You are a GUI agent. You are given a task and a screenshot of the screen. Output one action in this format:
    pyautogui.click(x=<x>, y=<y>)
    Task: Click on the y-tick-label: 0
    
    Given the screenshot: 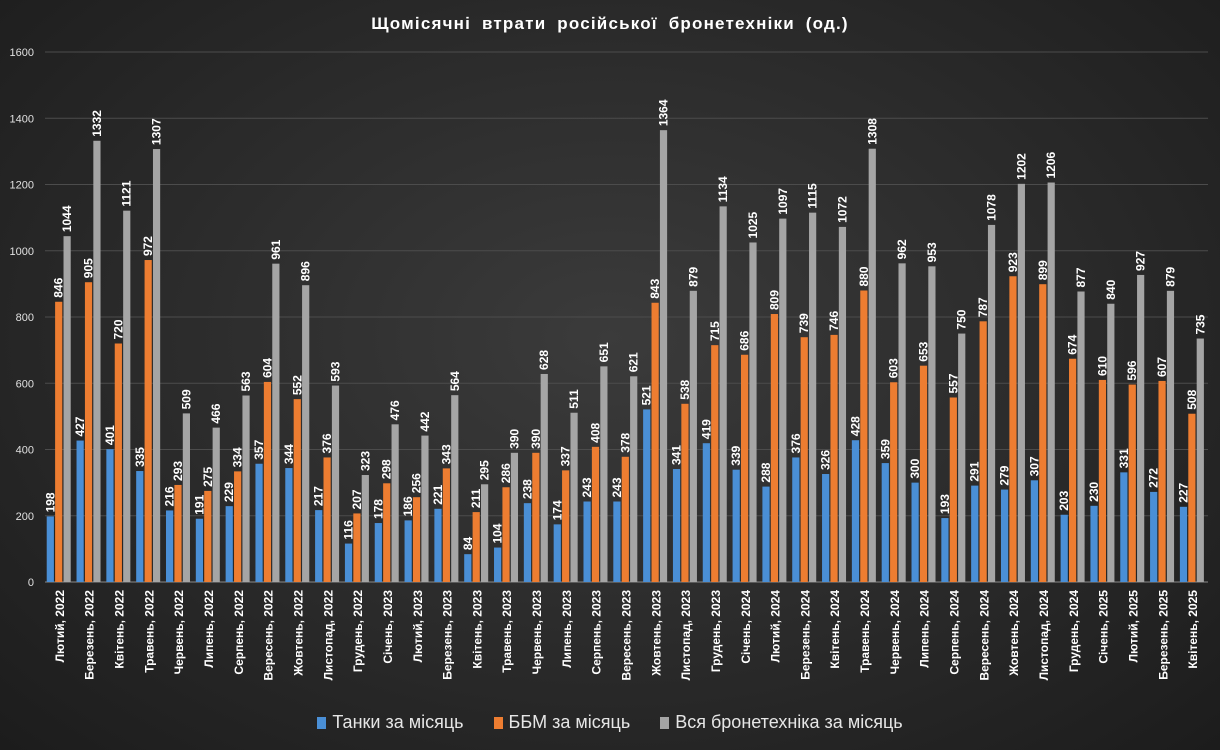 What is the action you would take?
    pyautogui.click(x=31, y=583)
    